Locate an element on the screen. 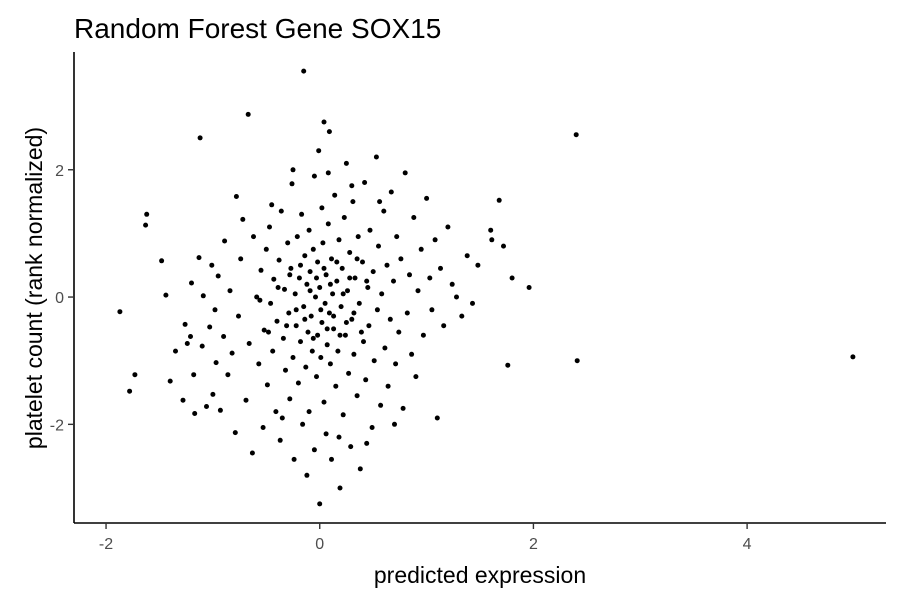  y-axis-ticks: -2 0 2 is located at coordinates (62, 298).